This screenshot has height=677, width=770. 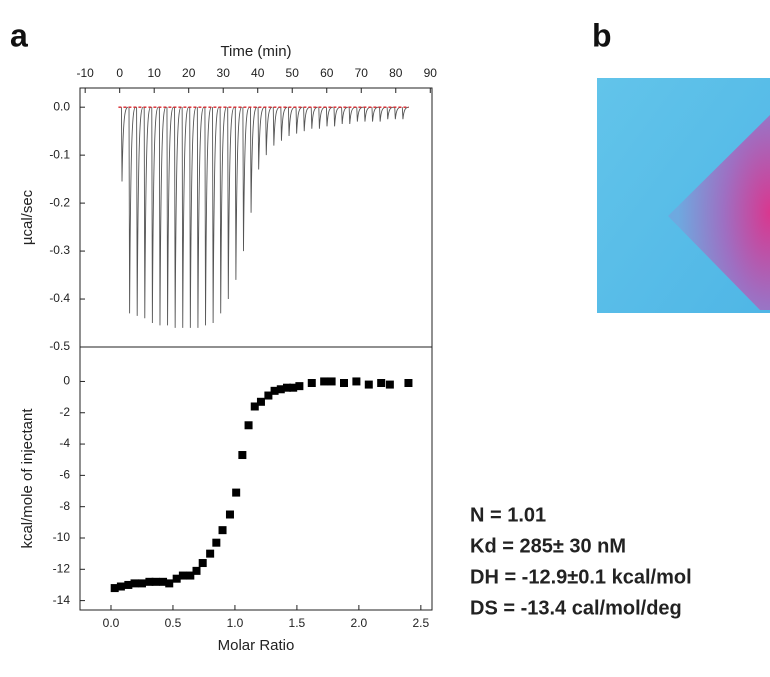 What do you see at coordinates (62, 537) in the screenshot?
I see `y-tick-label: -10` at bounding box center [62, 537].